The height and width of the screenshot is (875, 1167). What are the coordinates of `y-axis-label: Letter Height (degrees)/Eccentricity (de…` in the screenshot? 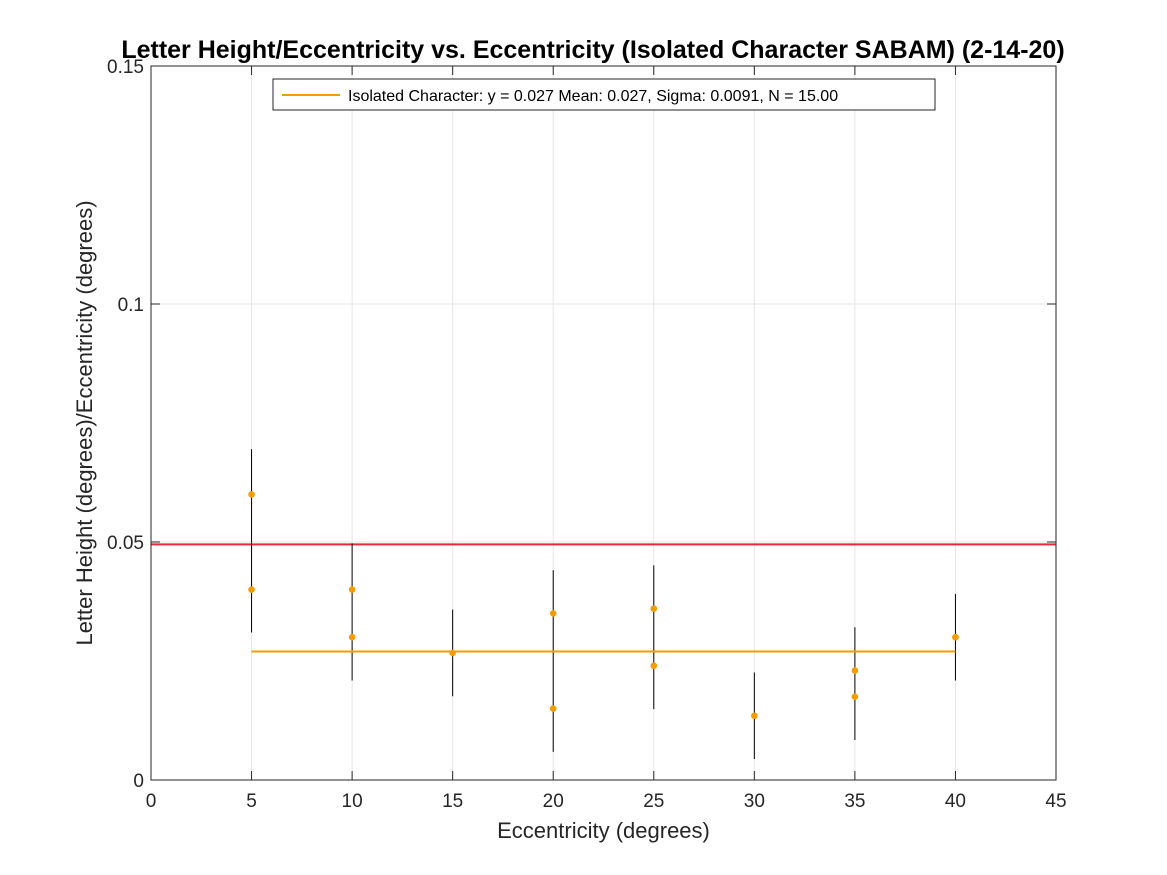 It's located at (84, 422).